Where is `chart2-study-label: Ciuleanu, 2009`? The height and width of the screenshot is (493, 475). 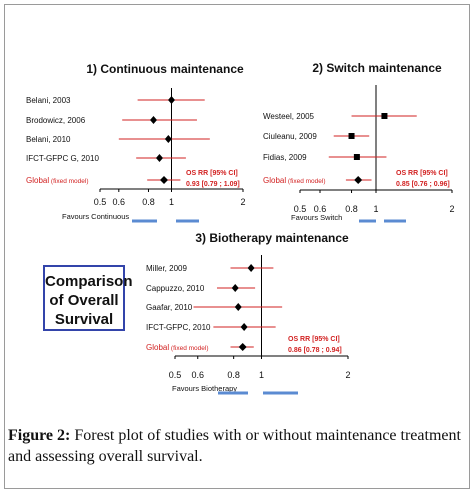 chart2-study-label: Ciuleanu, 2009 is located at coordinates (290, 136).